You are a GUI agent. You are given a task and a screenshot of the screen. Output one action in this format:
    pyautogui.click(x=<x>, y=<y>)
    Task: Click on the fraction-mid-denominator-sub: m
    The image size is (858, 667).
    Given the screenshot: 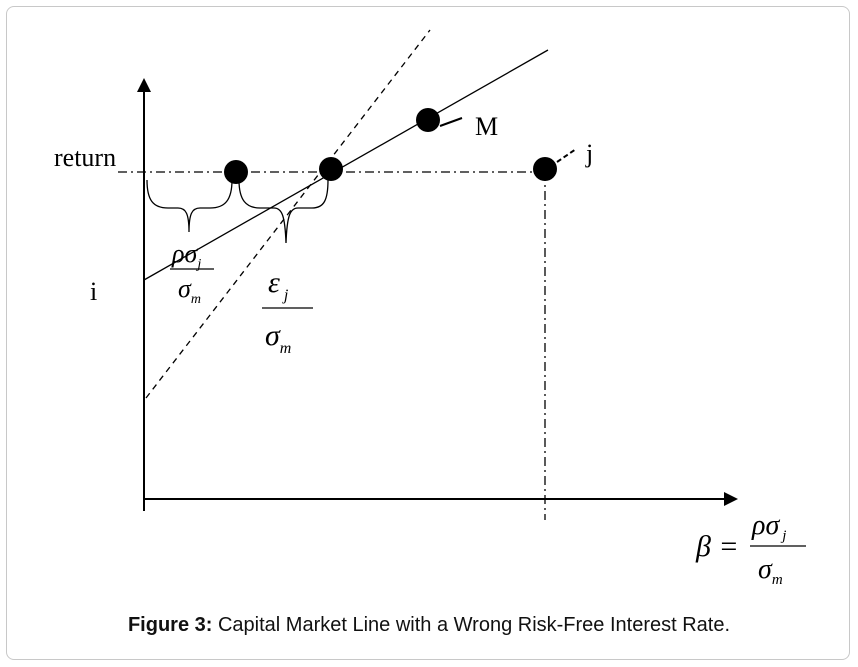 What is the action you would take?
    pyautogui.click(x=286, y=348)
    